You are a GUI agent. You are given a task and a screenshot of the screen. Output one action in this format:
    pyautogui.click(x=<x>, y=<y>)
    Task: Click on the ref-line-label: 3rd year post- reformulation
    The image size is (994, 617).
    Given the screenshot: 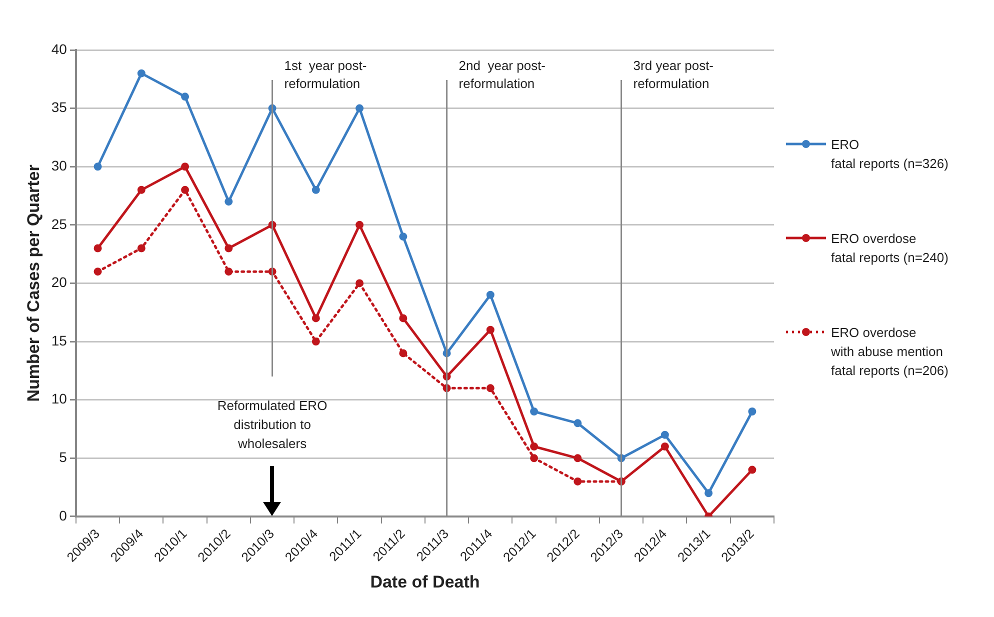 What is the action you would take?
    pyautogui.click(x=673, y=75)
    